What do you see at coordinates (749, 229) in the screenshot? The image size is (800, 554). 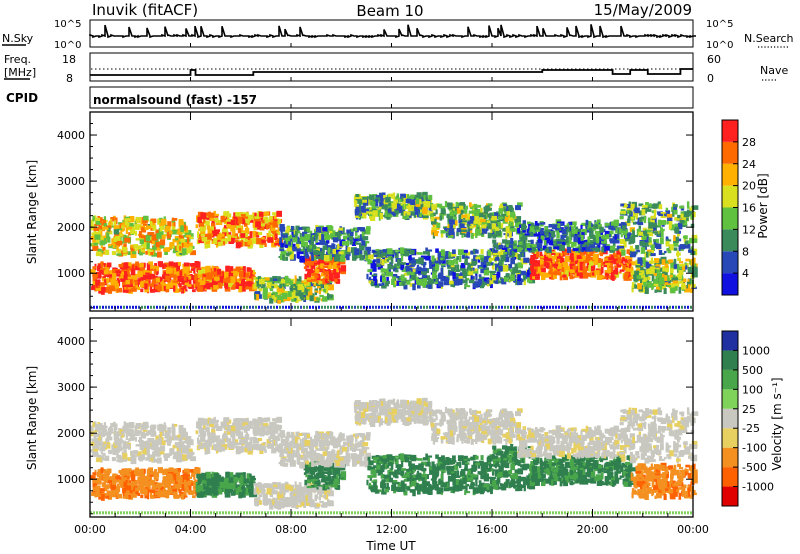 I see `colorbar-tick-label: 12` at bounding box center [749, 229].